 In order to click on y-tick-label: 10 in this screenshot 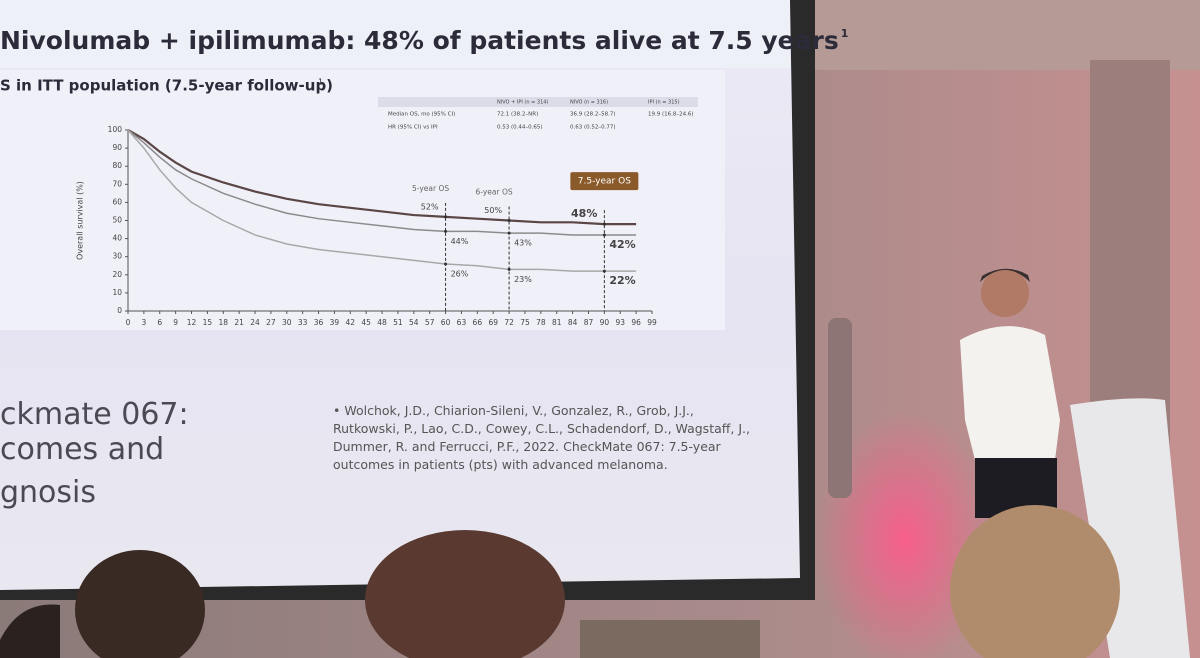, I will do `click(117, 292)`.